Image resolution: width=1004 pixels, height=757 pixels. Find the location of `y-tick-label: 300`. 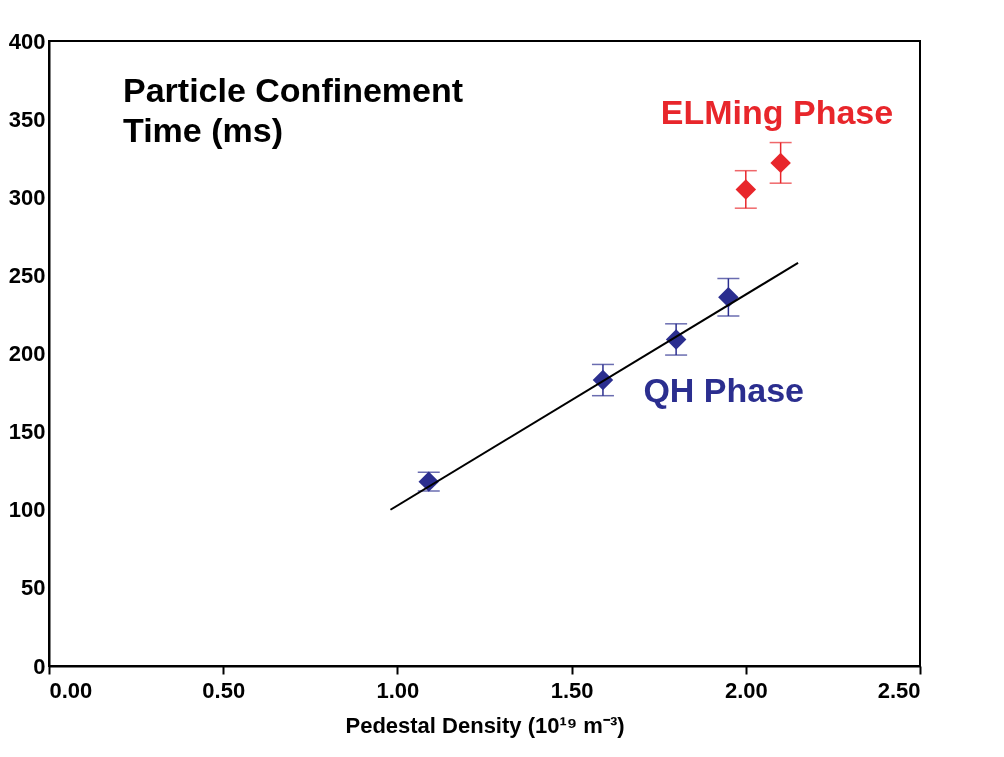

y-tick-label: 300 is located at coordinates (27, 197).